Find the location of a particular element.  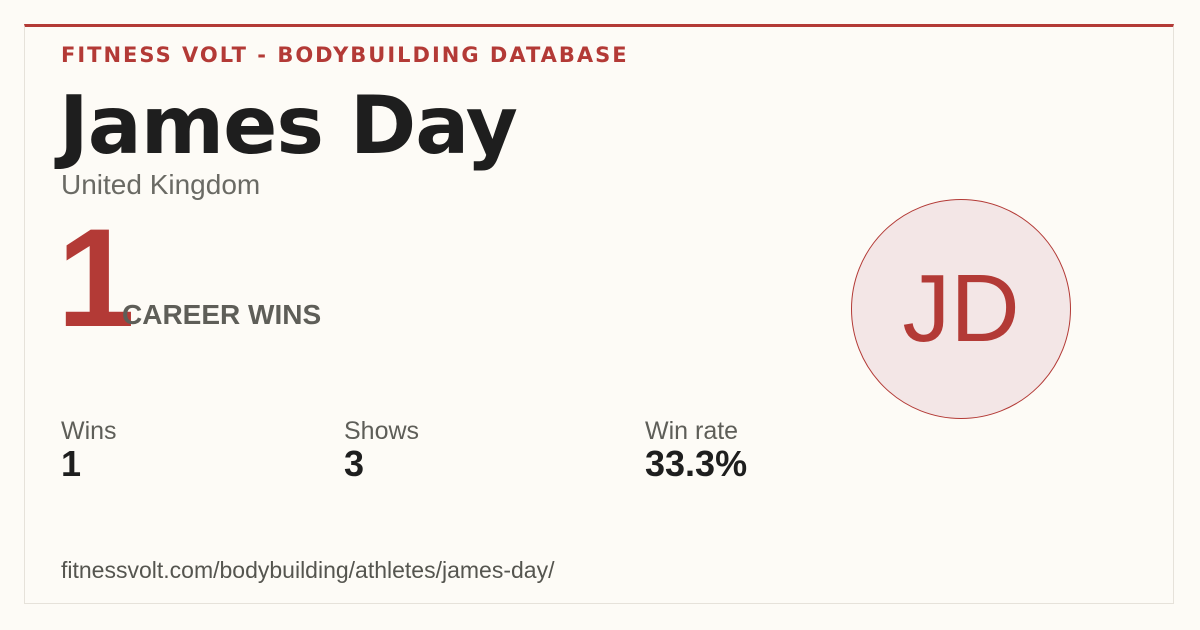

stat: Wins 1 is located at coordinates (89, 449).